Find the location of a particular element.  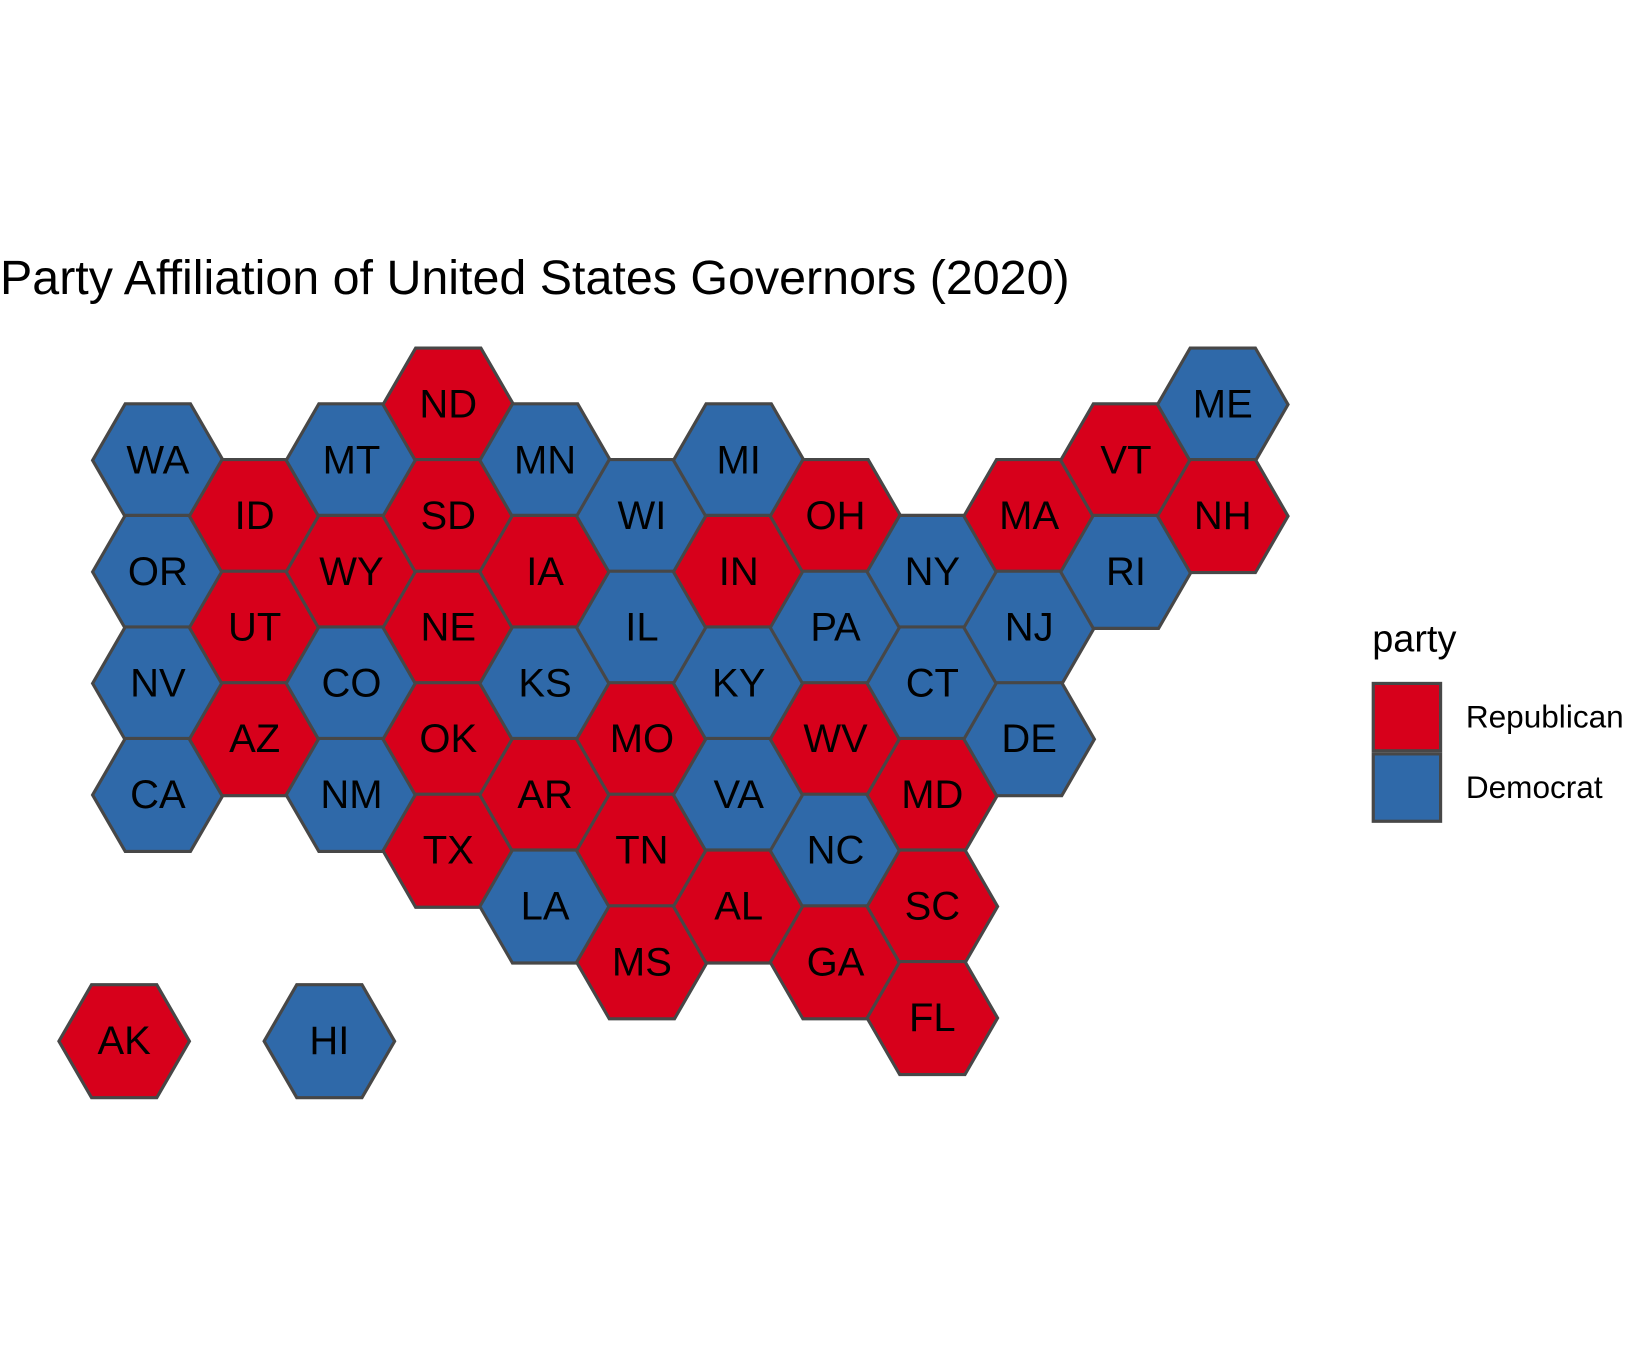

state-label: SC is located at coordinates (933, 907).